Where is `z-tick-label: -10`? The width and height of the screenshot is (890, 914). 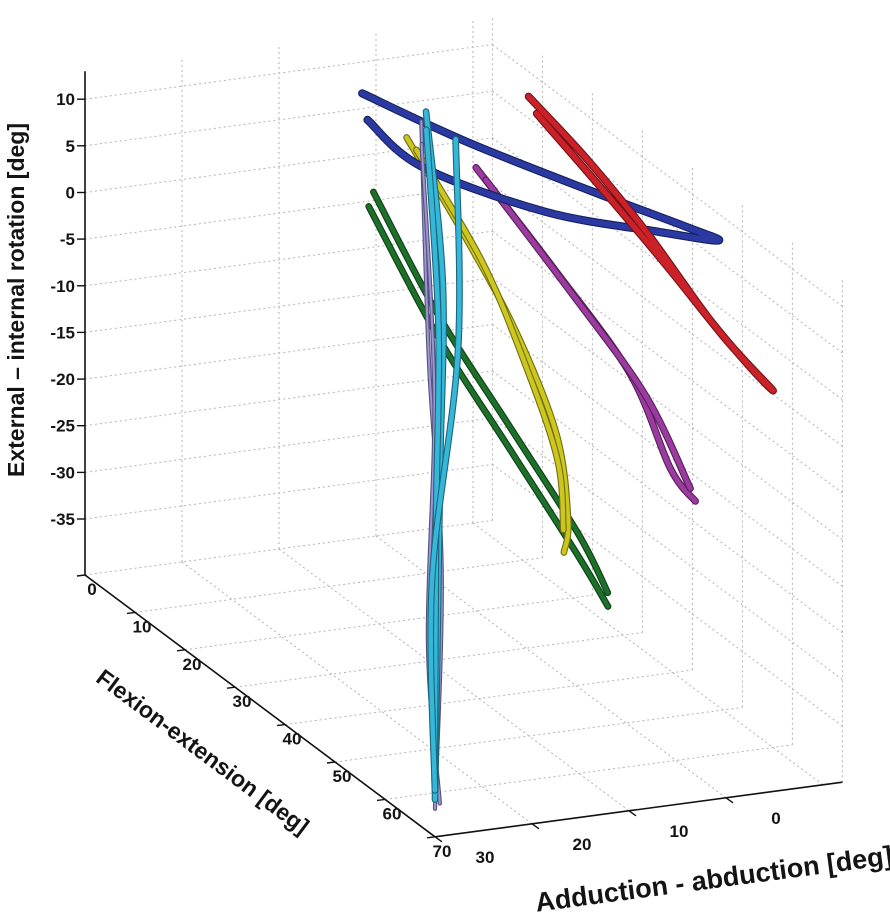
z-tick-label: -10 is located at coordinates (62, 286).